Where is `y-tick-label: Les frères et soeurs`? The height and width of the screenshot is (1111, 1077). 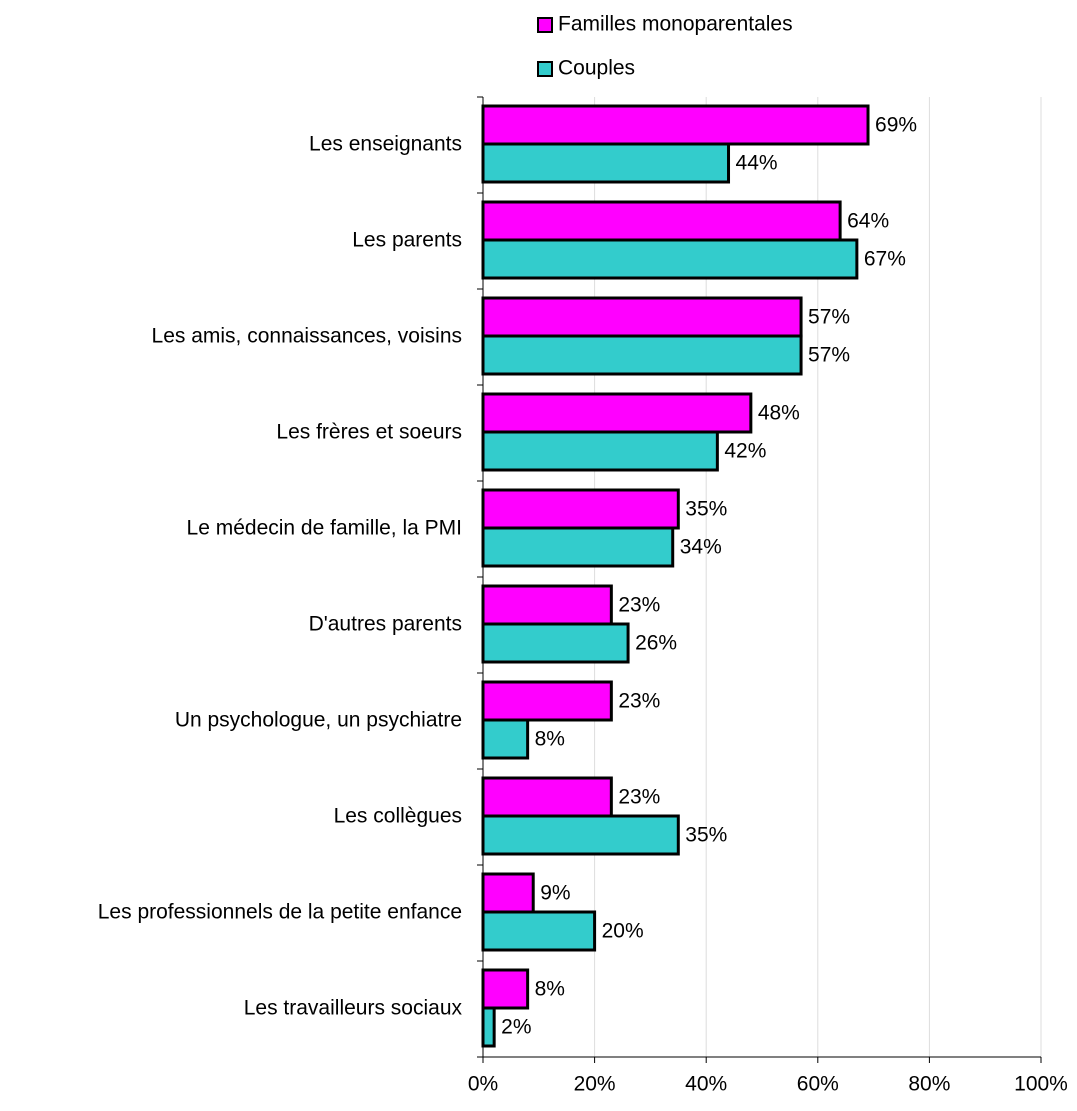 y-tick-label: Les frères et soeurs is located at coordinates (369, 432).